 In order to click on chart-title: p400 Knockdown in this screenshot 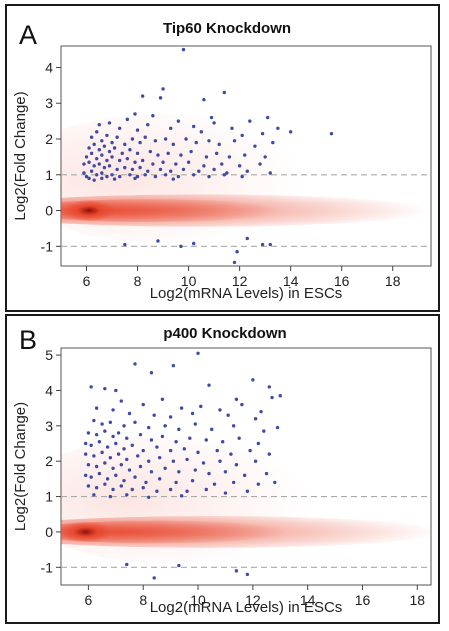, I will do `click(224, 333)`.